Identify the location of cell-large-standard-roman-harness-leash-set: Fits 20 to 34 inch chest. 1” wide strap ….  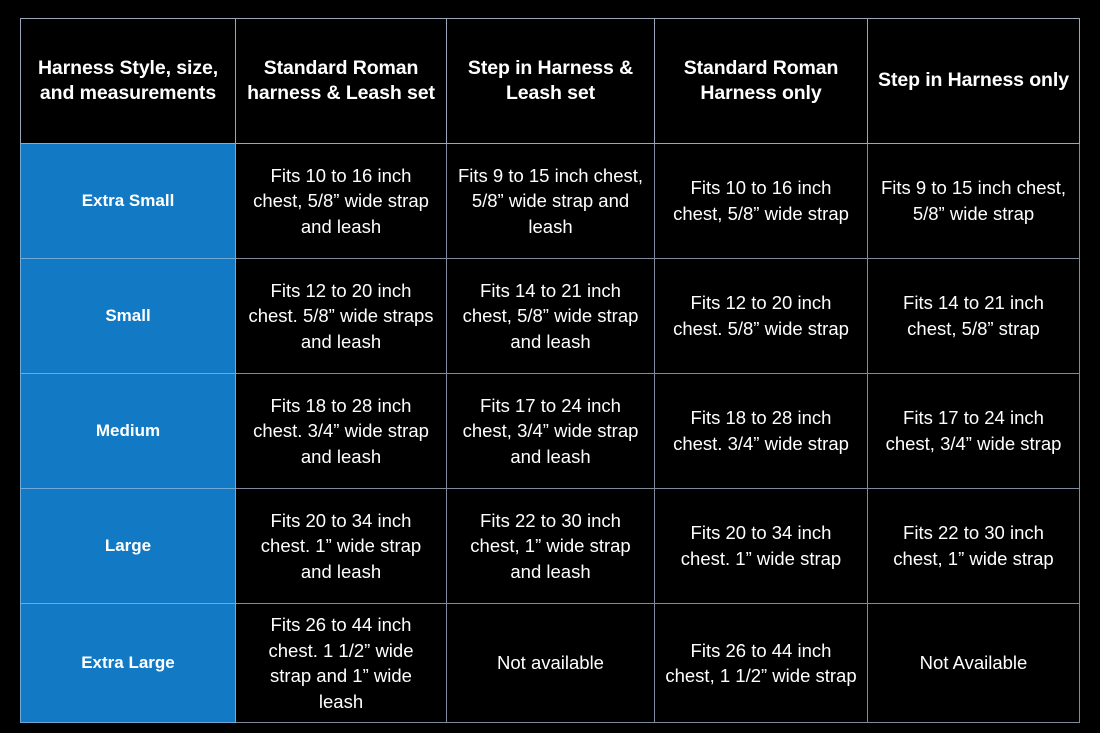
(341, 546).